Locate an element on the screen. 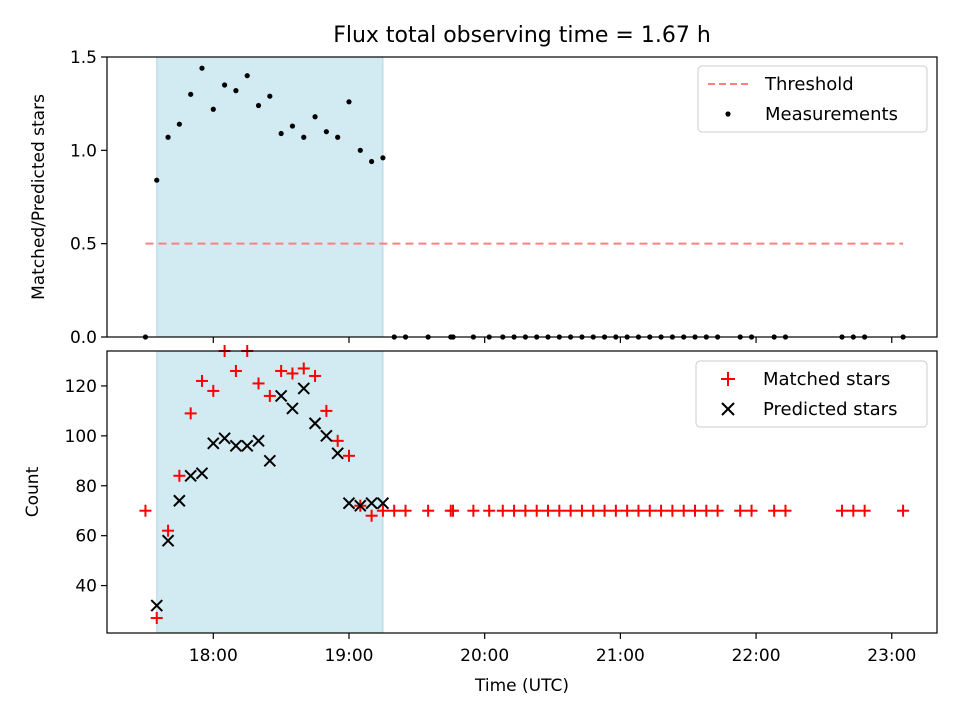  x-tick-label: 20:00 is located at coordinates (484, 656).